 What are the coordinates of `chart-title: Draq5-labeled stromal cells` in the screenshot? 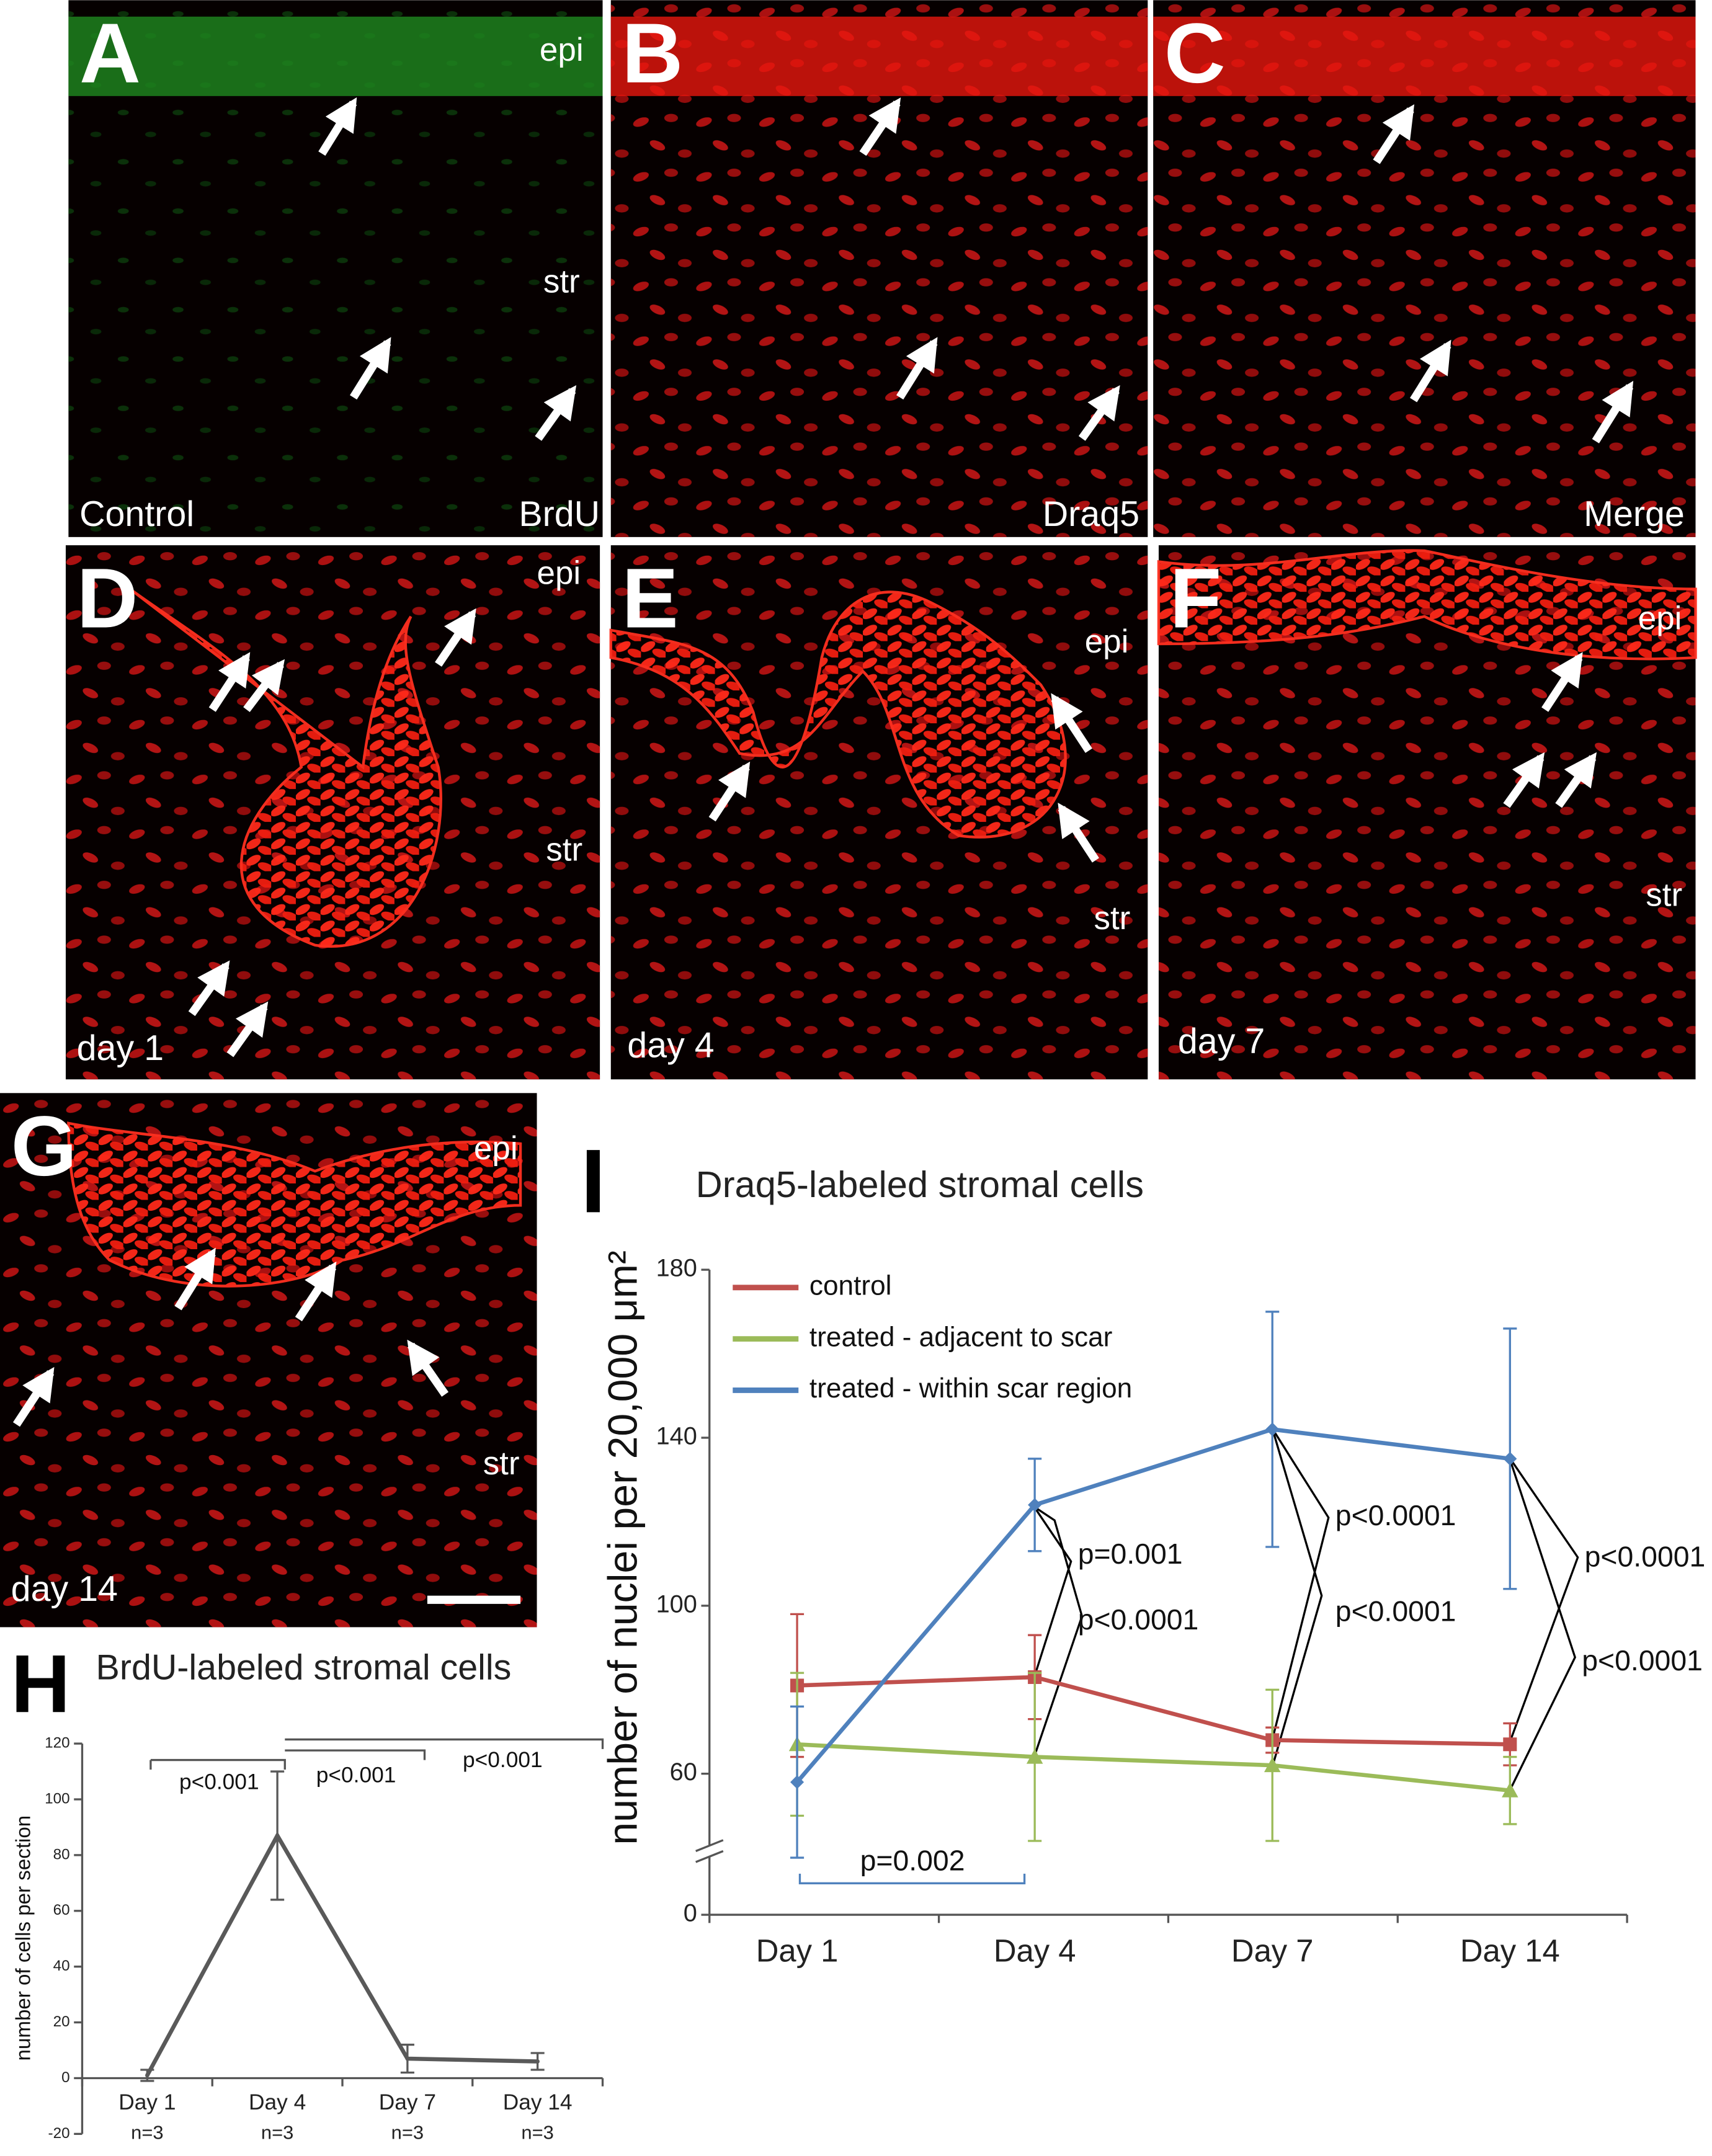 It's located at (920, 1184).